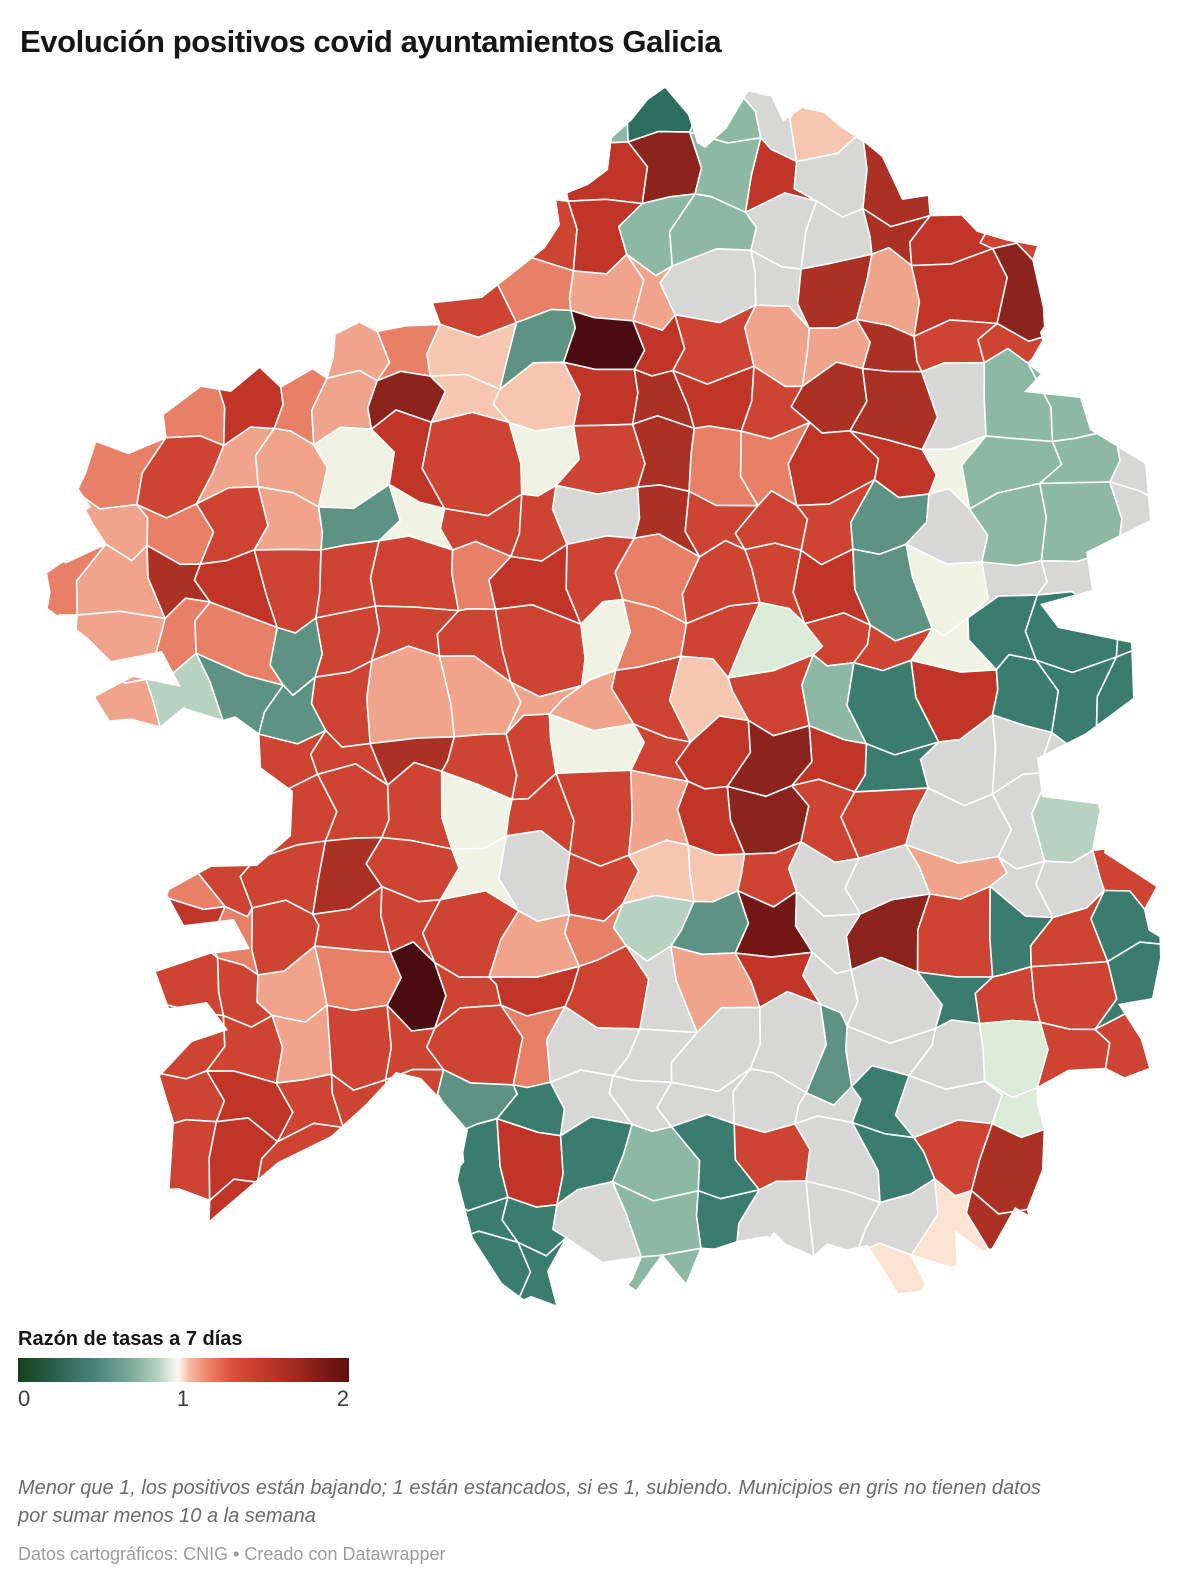 This screenshot has height=1571, width=1199. What do you see at coordinates (183, 1370) in the screenshot?
I see `legend-gradient-bar` at bounding box center [183, 1370].